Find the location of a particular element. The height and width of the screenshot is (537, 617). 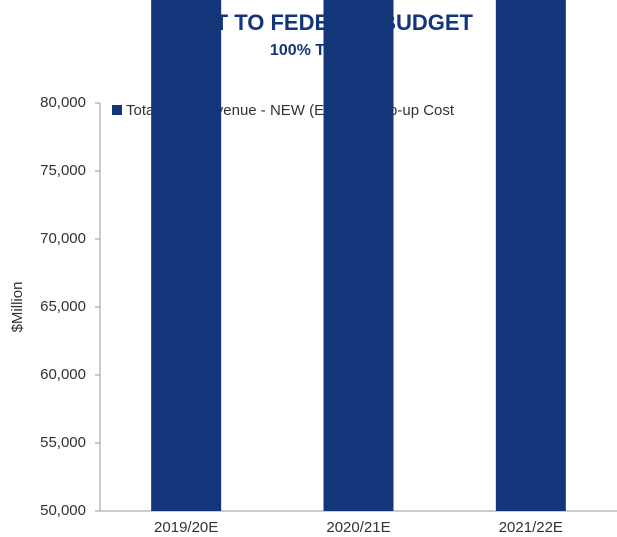

y-tick-label: 65,000 is located at coordinates (63, 306).